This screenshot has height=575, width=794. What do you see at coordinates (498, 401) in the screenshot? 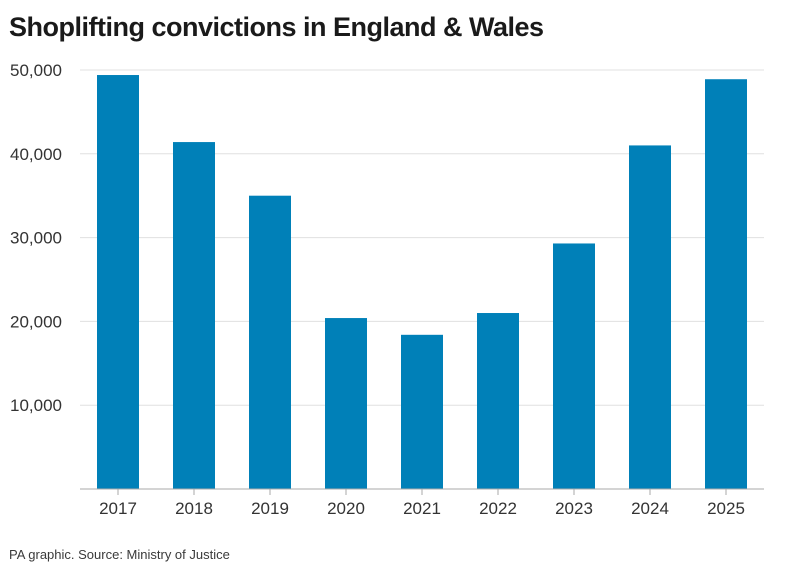
I see `bar-2022` at bounding box center [498, 401].